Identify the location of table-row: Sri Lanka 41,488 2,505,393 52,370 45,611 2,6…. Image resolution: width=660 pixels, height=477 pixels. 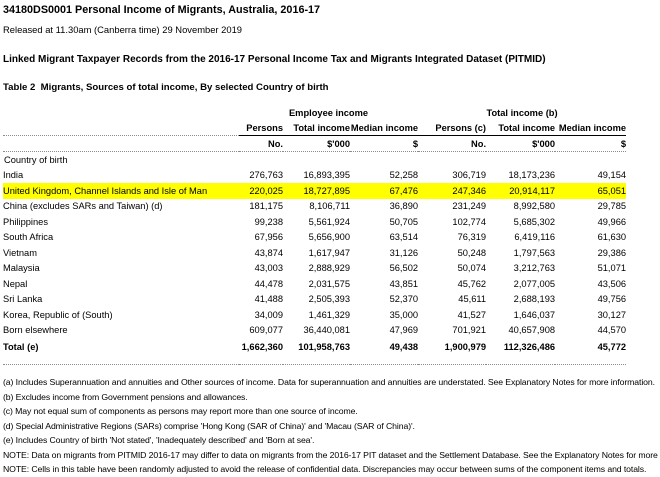
(314, 300).